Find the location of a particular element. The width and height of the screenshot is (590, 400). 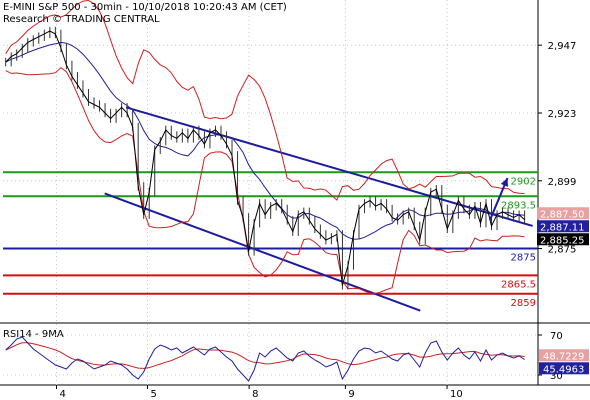

rsi-badge-label: 45.4963 is located at coordinates (563, 369).